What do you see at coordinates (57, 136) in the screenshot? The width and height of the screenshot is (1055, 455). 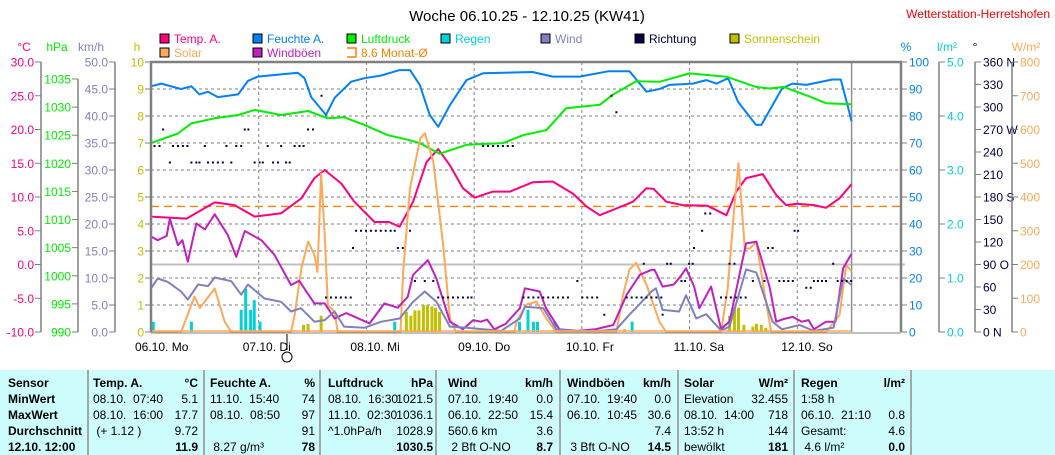 I see `tick-label: 1025` at bounding box center [57, 136].